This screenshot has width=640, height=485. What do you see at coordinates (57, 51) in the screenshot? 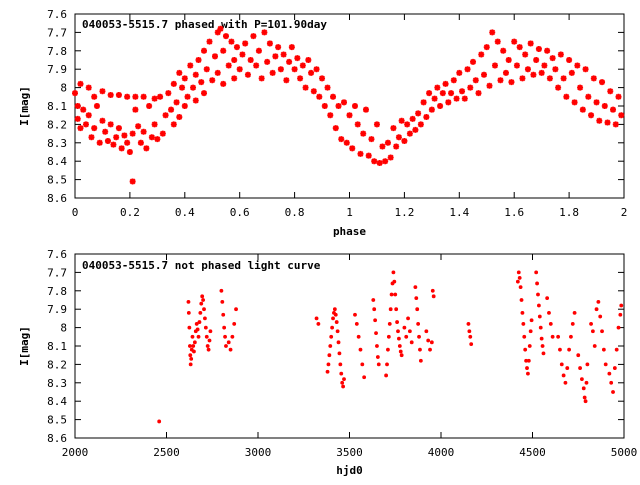
I see `top-y-tick-label: 7.8` at bounding box center [57, 51].